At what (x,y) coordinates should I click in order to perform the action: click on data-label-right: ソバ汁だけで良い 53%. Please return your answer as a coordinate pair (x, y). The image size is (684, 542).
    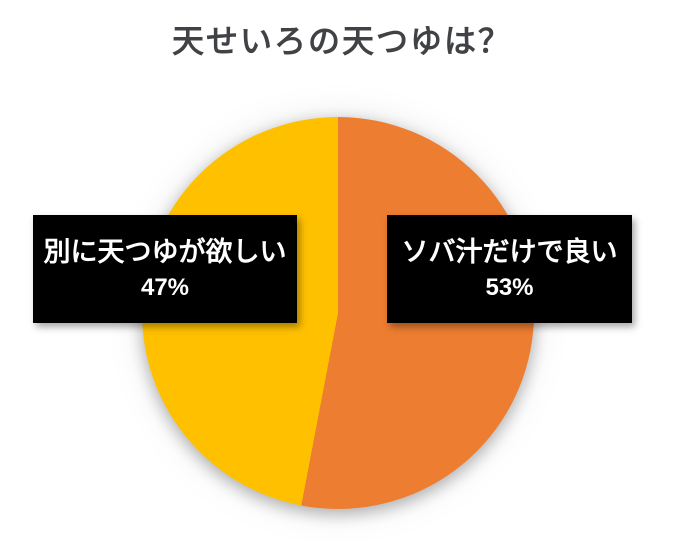
    Looking at the image, I should click on (509, 269).